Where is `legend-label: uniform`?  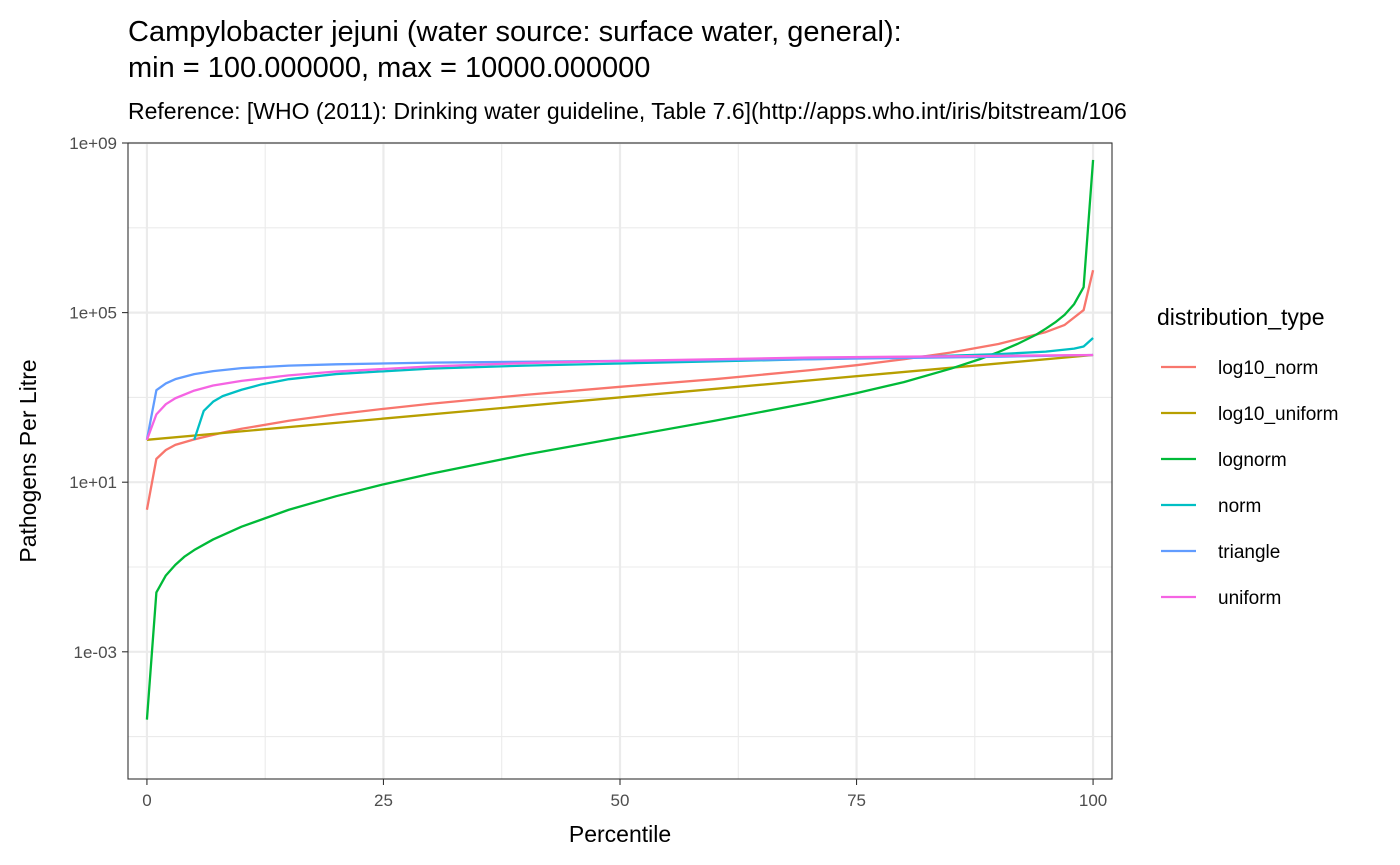 legend-label: uniform is located at coordinates (1249, 598).